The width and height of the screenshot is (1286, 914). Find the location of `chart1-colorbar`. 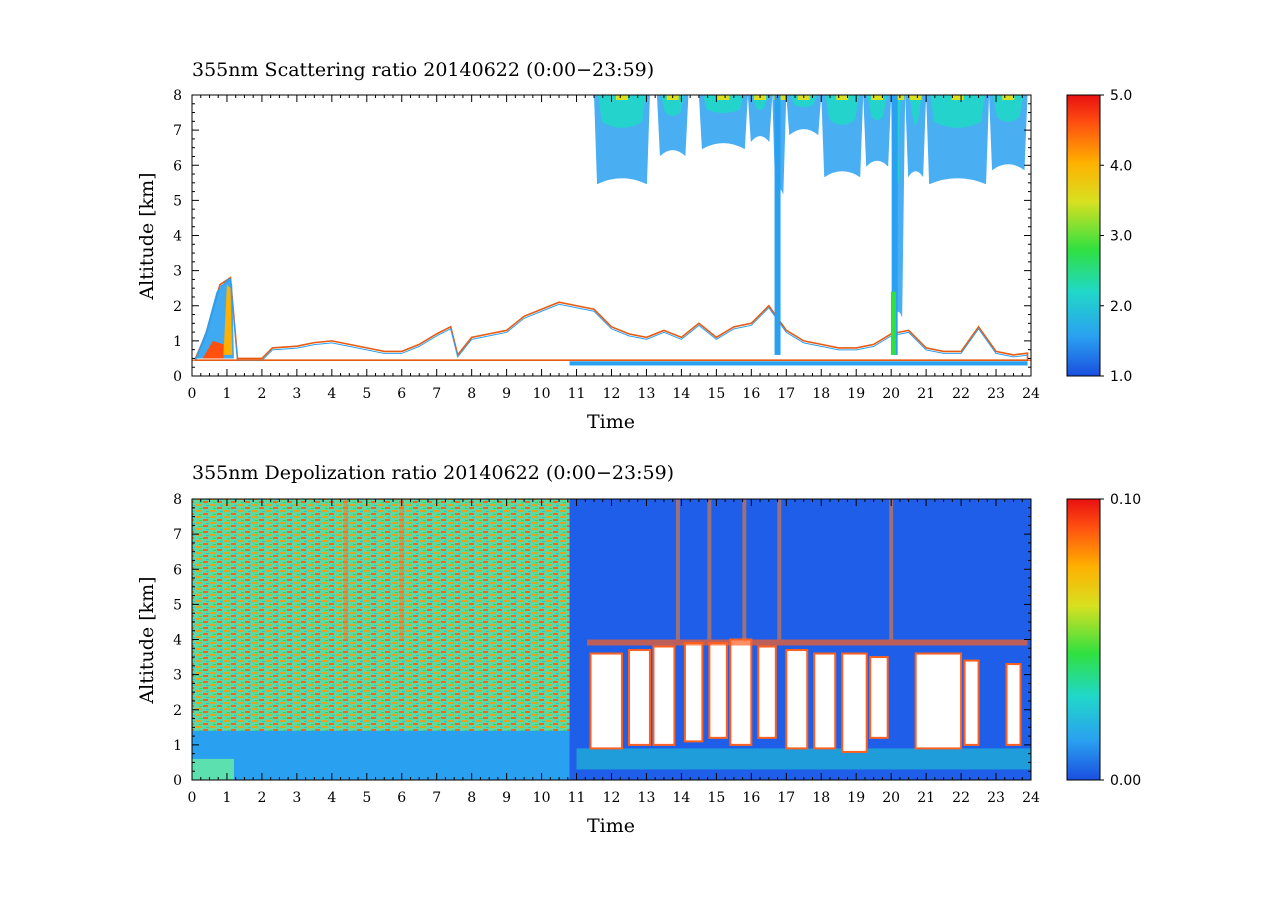

chart1-colorbar is located at coordinates (1083, 235).